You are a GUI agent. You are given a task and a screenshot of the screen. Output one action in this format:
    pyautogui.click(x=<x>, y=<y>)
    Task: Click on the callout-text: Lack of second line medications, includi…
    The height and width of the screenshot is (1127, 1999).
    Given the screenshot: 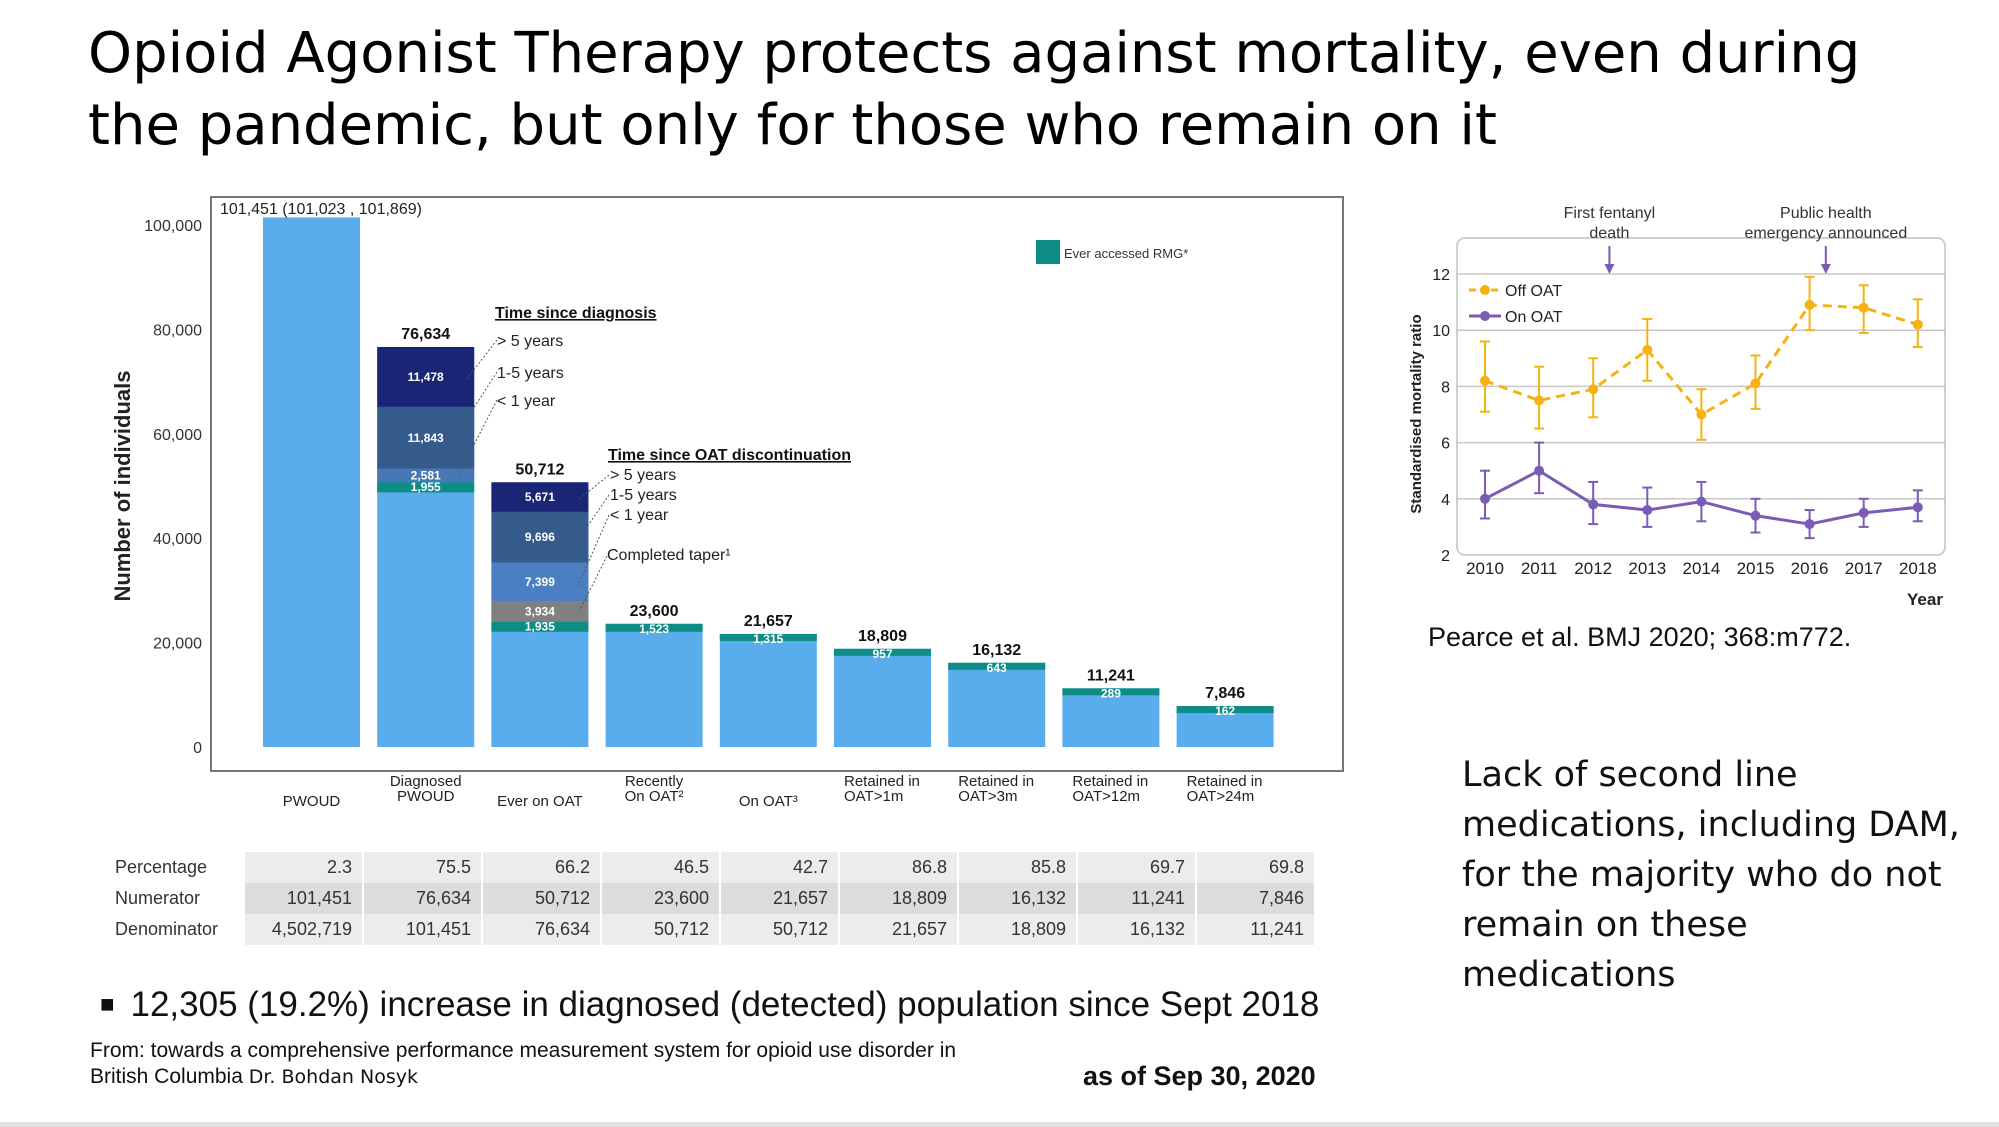 What is the action you would take?
    pyautogui.click(x=1711, y=875)
    